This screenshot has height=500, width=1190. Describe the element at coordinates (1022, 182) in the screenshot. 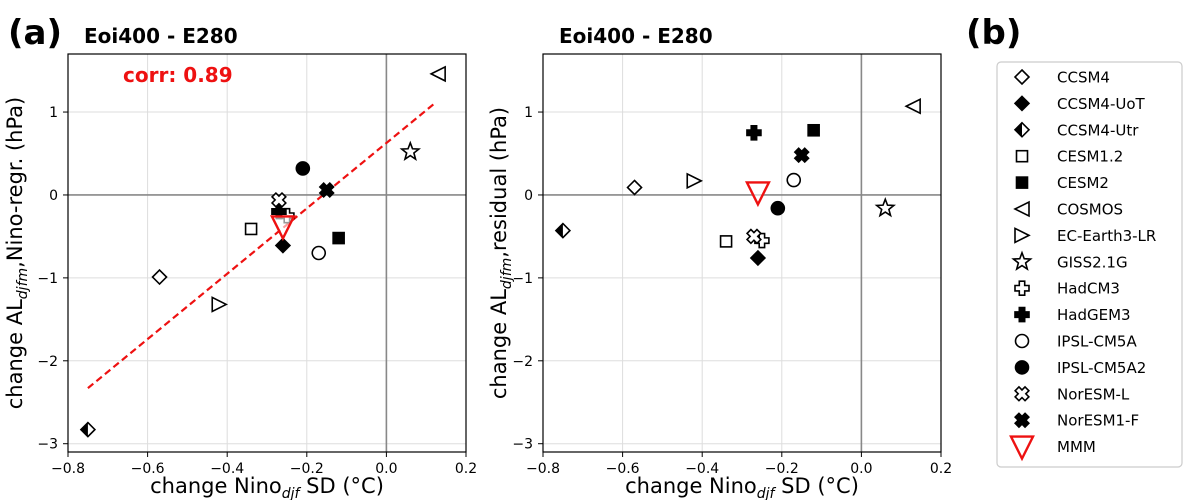

I see `square-filled-icon` at that location.